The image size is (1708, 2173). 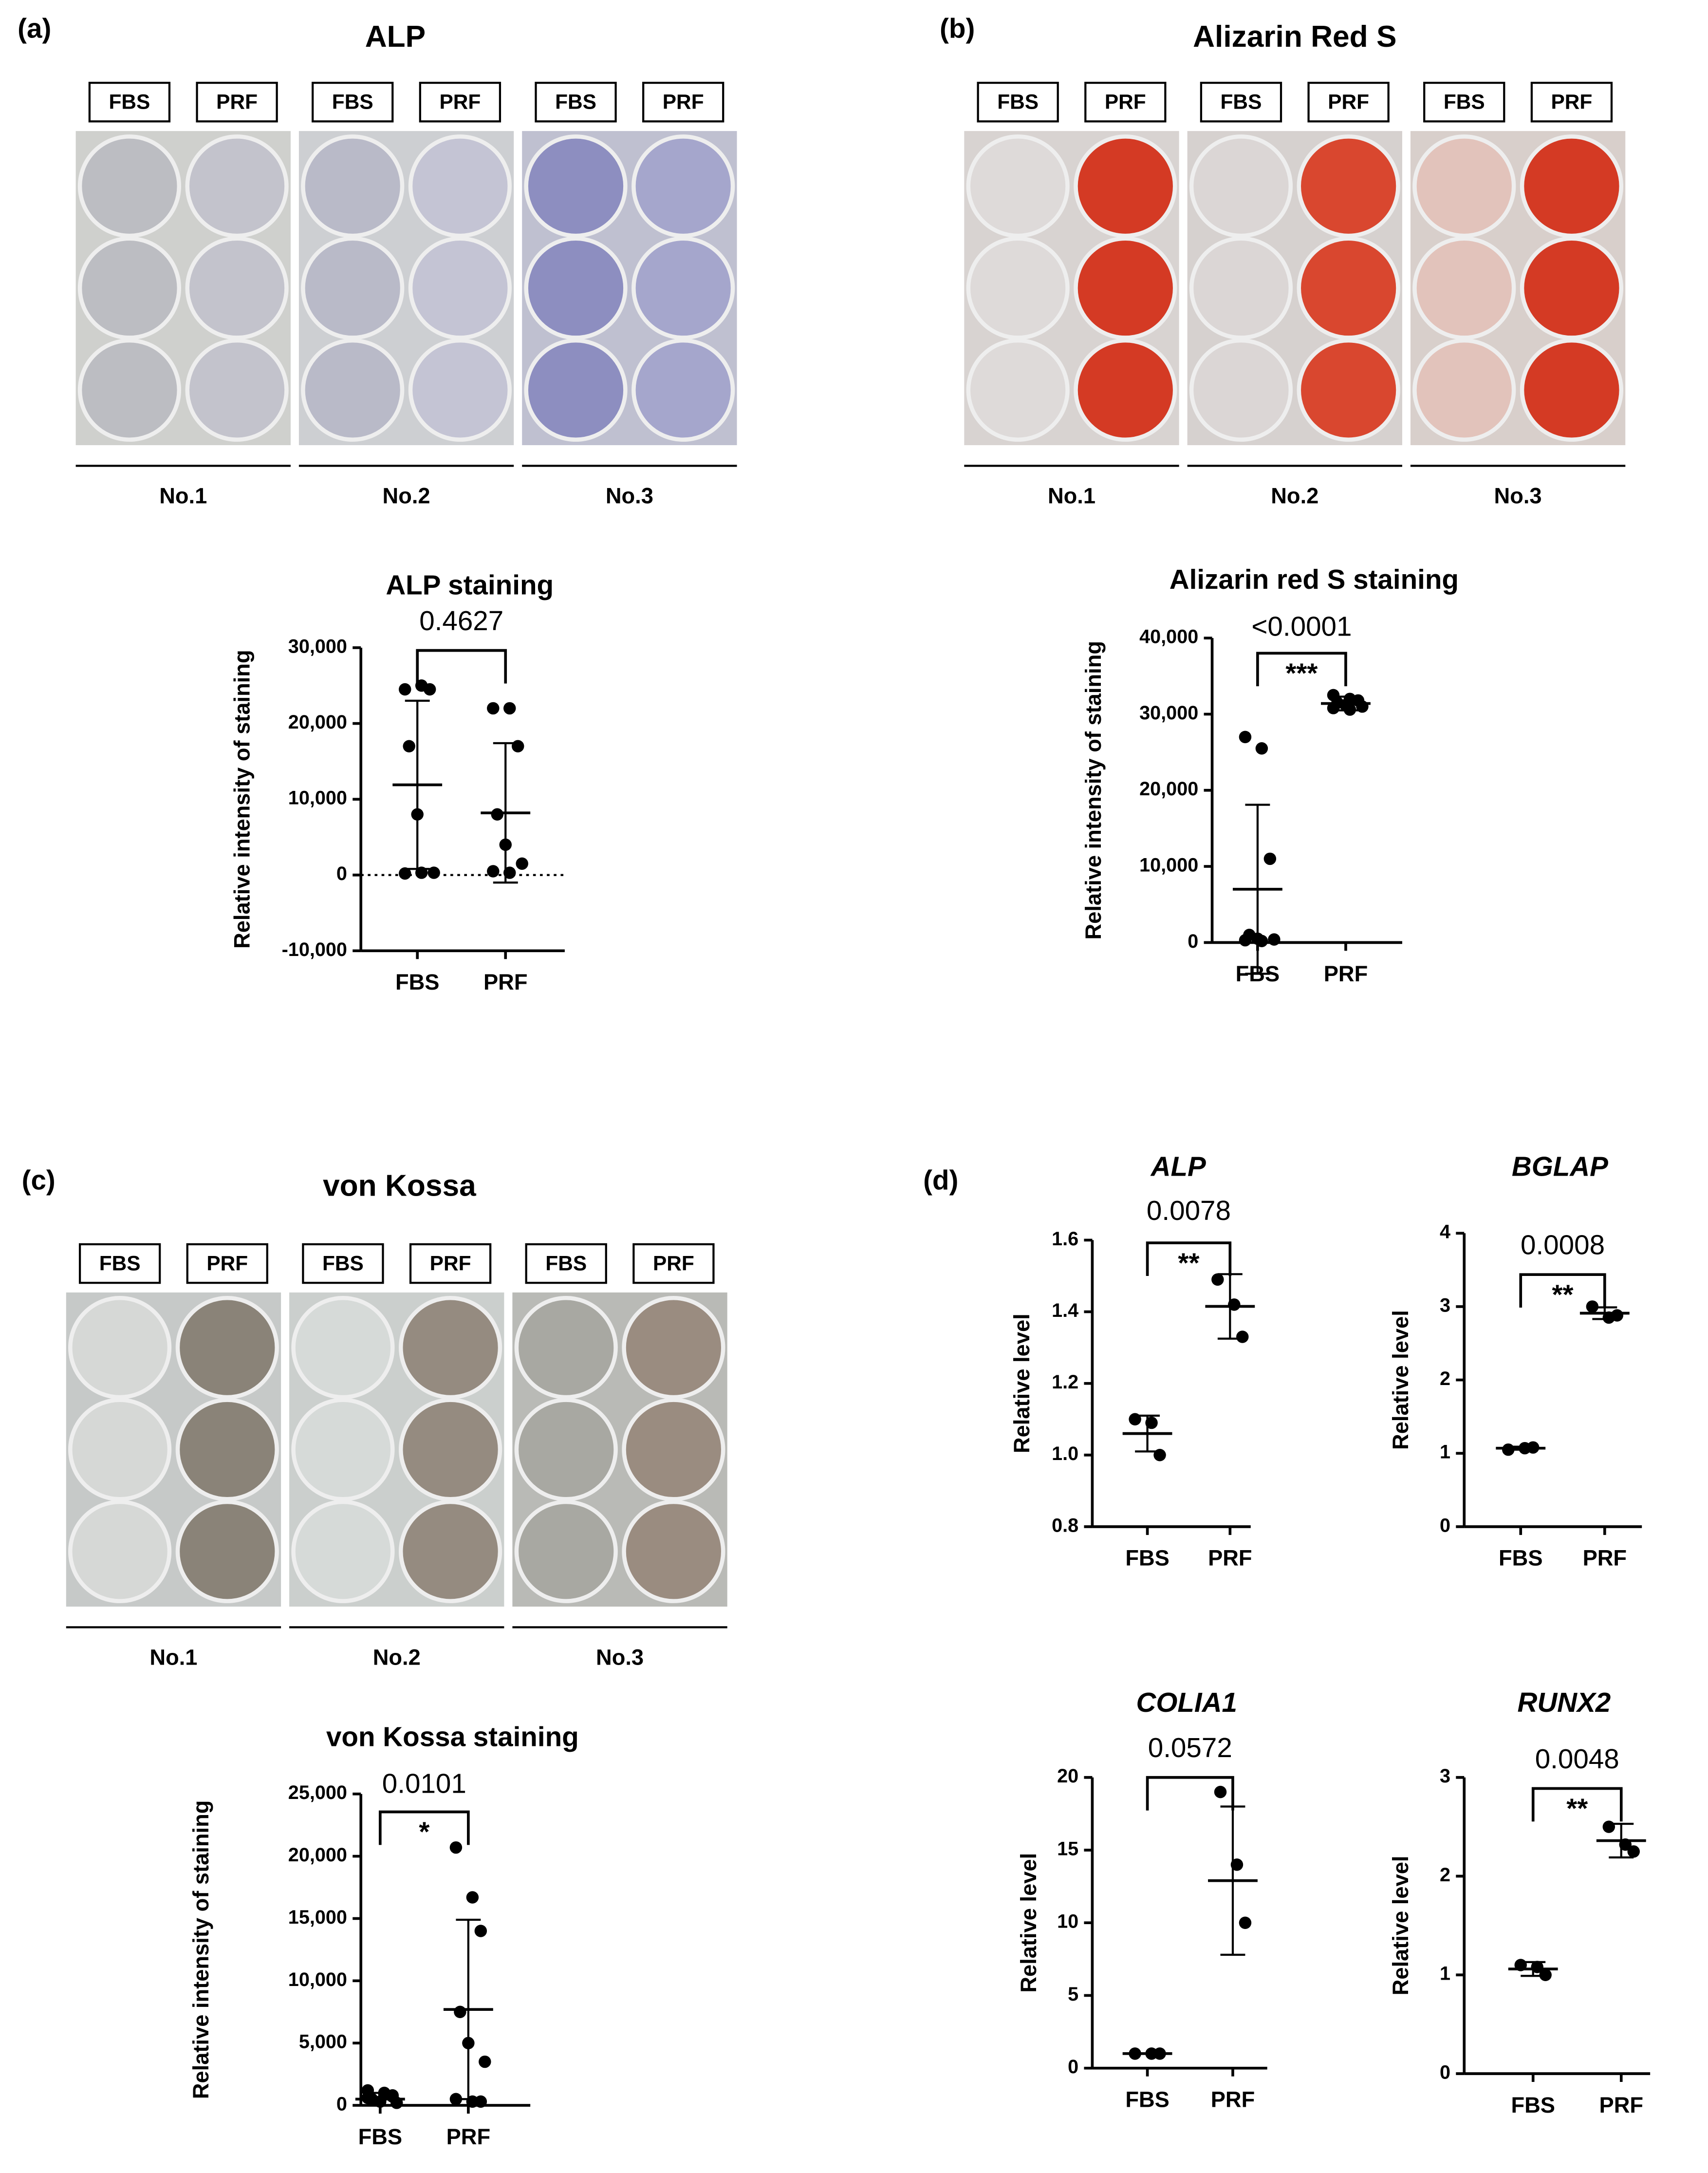 What do you see at coordinates (957, 28) in the screenshot?
I see `panel-label: (b)` at bounding box center [957, 28].